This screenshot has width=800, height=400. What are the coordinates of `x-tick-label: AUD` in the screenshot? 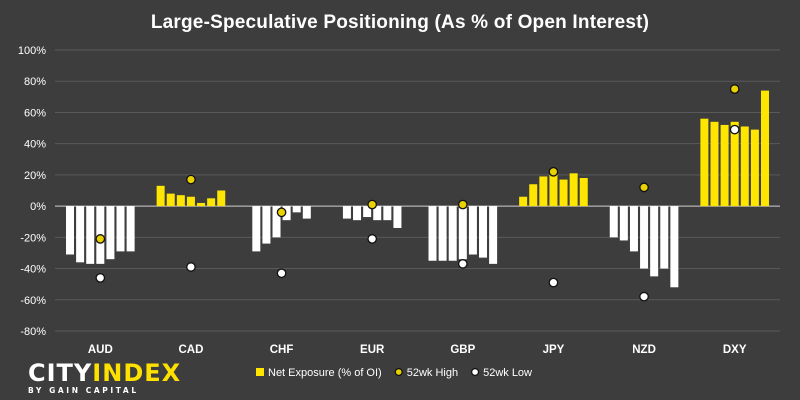 It's located at (100, 350).